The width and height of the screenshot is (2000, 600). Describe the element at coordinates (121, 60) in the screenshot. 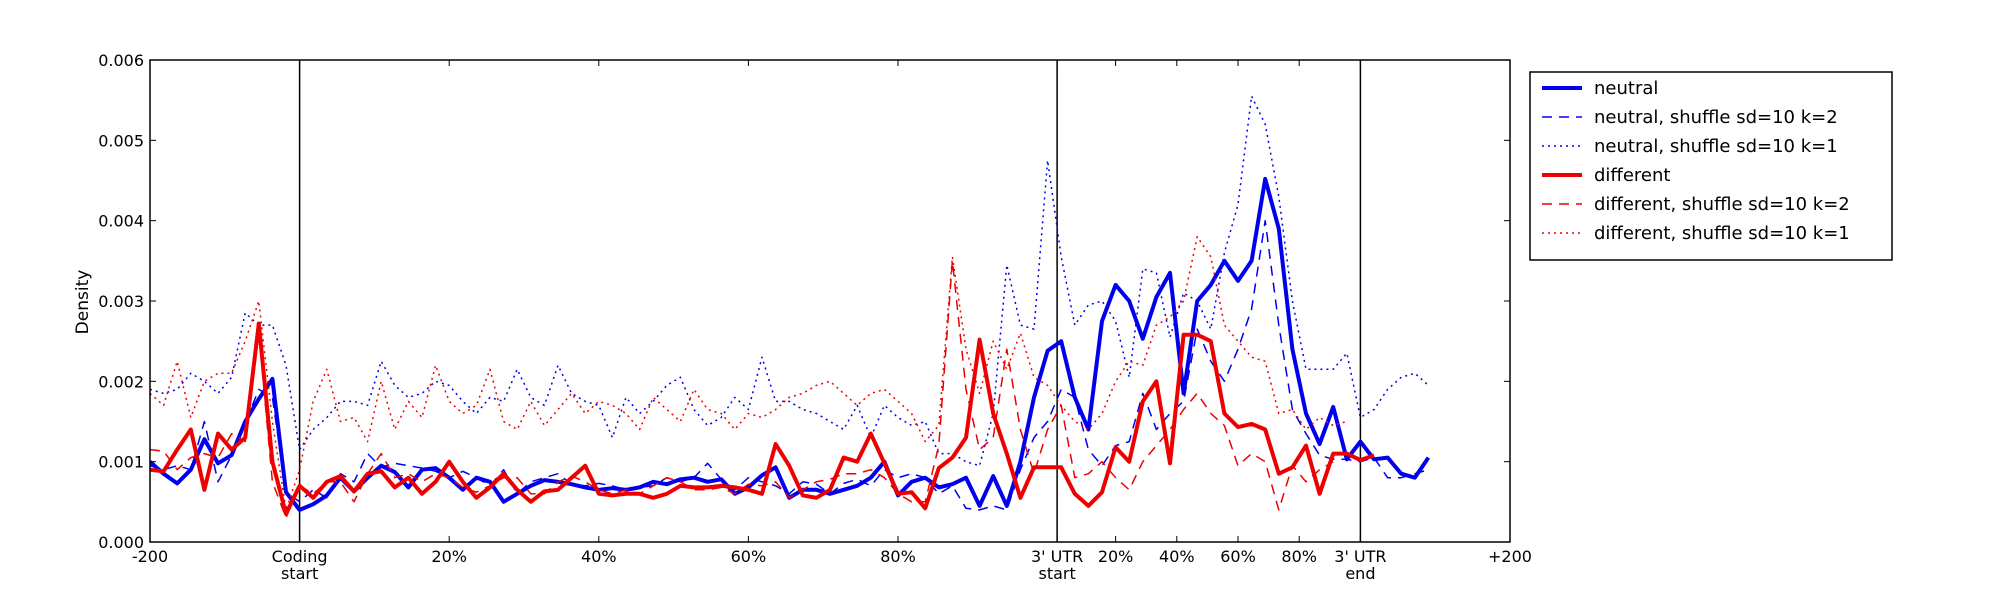

I see `y-tick-label: 0.006` at that location.